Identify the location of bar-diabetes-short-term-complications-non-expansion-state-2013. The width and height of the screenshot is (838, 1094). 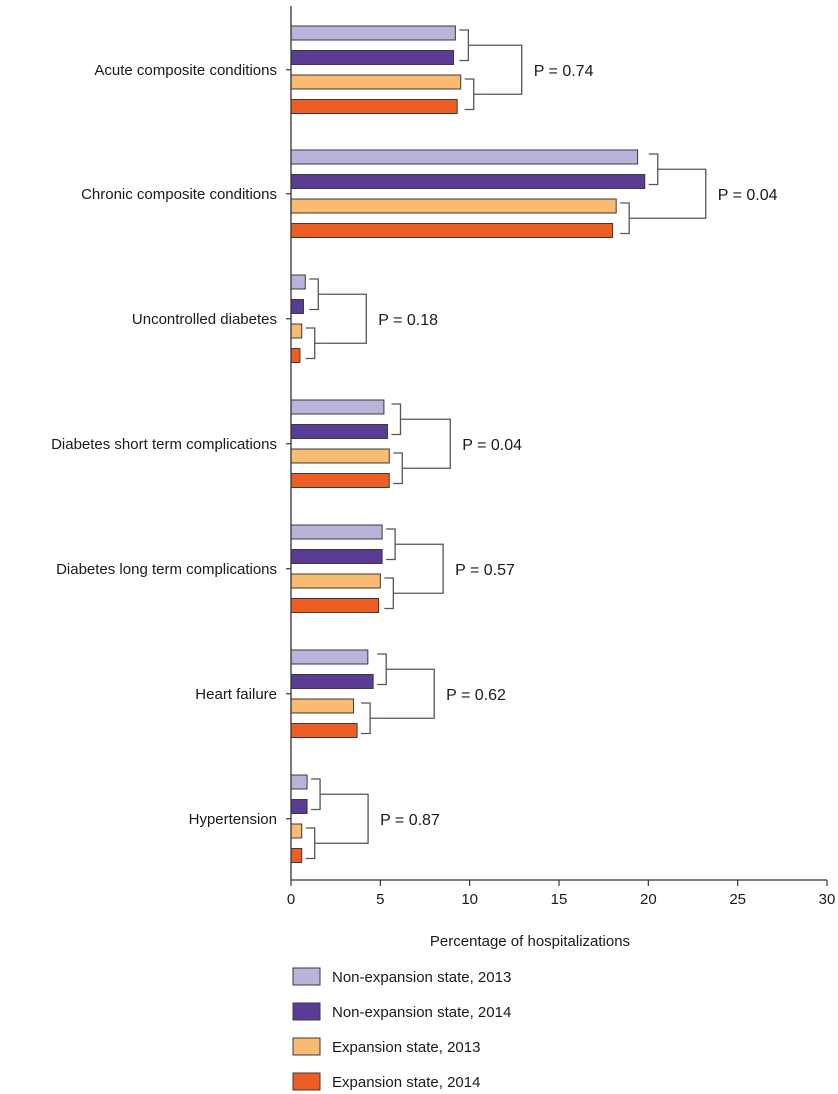
(337, 407).